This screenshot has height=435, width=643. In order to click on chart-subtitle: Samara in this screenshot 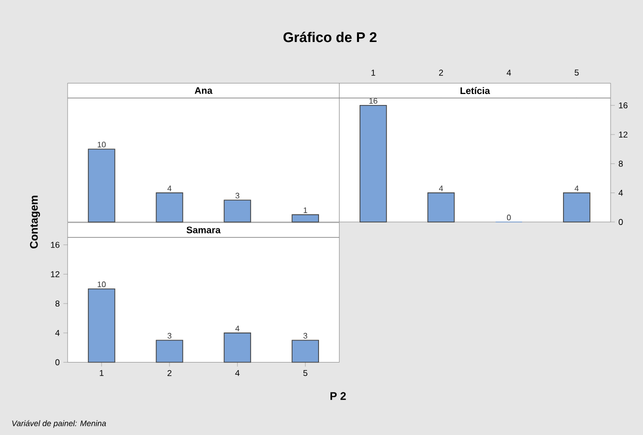, I will do `click(203, 230)`.